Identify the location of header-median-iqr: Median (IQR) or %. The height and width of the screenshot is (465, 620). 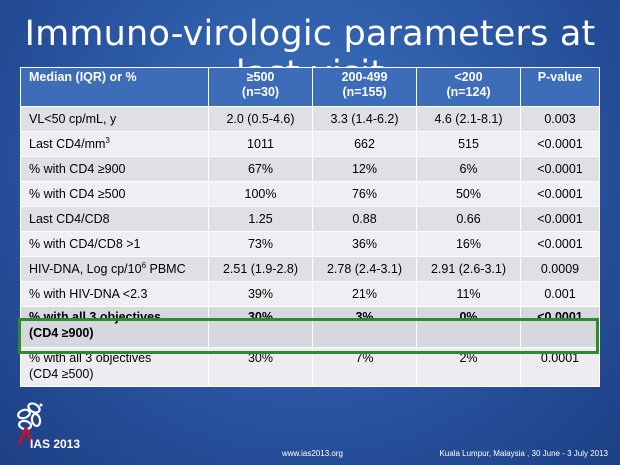
(114, 87).